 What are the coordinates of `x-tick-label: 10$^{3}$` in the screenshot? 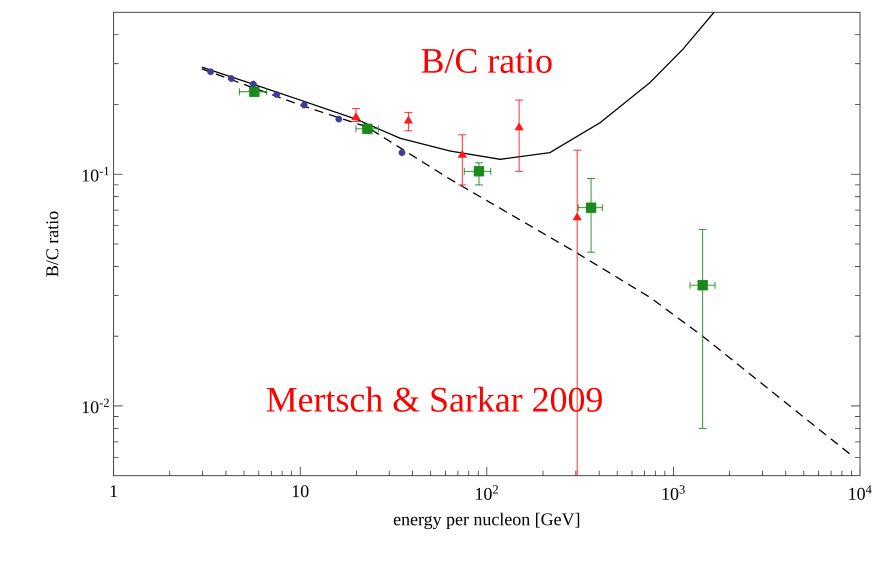 It's located at (673, 492).